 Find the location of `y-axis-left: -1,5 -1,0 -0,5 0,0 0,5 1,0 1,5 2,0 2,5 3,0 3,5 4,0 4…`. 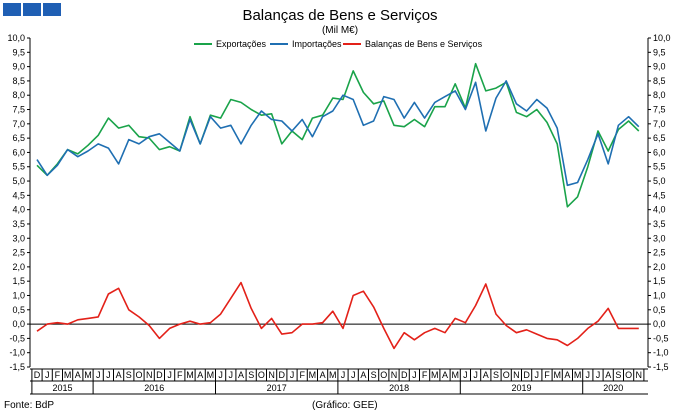

y-axis-left: -1,5 -1,0 -0,5 0,0 0,5 1,0 1,5 2,0 2,5 3,0 3,5 4,0 4… is located at coordinates (19, 202).